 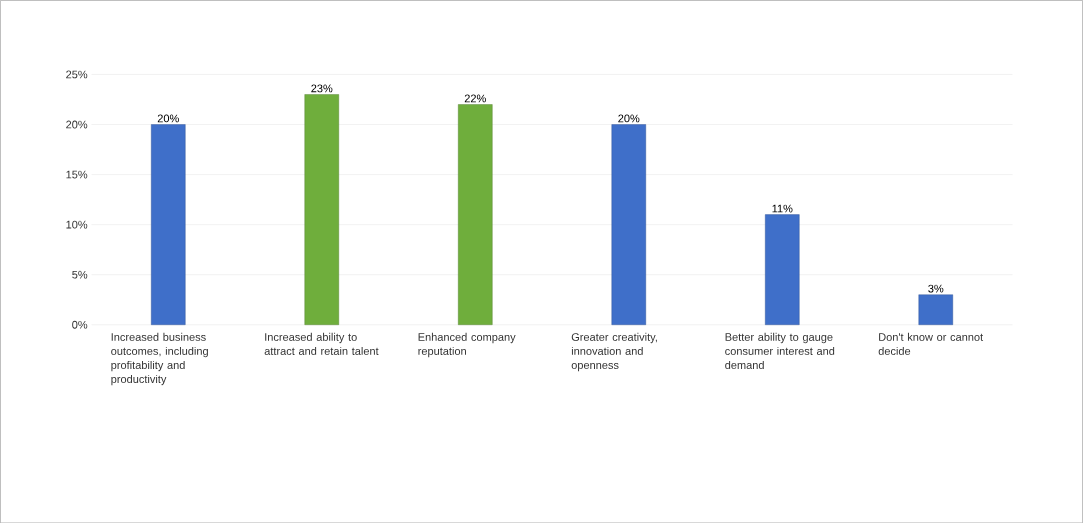 I want to click on y-tick-label: 25%, so click(x=77, y=74).